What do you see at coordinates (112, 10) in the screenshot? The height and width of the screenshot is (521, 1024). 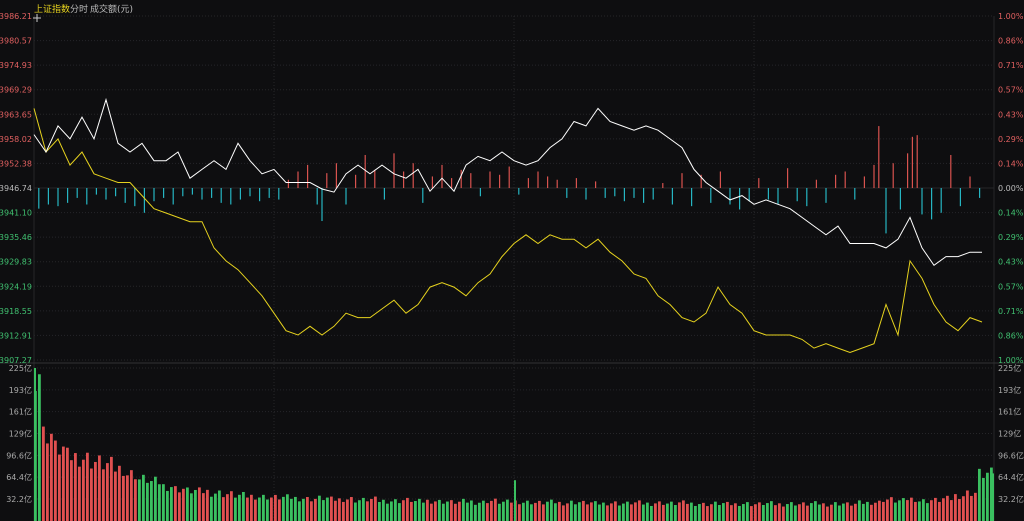 I see `volume-tab: 成交额(元)` at bounding box center [112, 10].